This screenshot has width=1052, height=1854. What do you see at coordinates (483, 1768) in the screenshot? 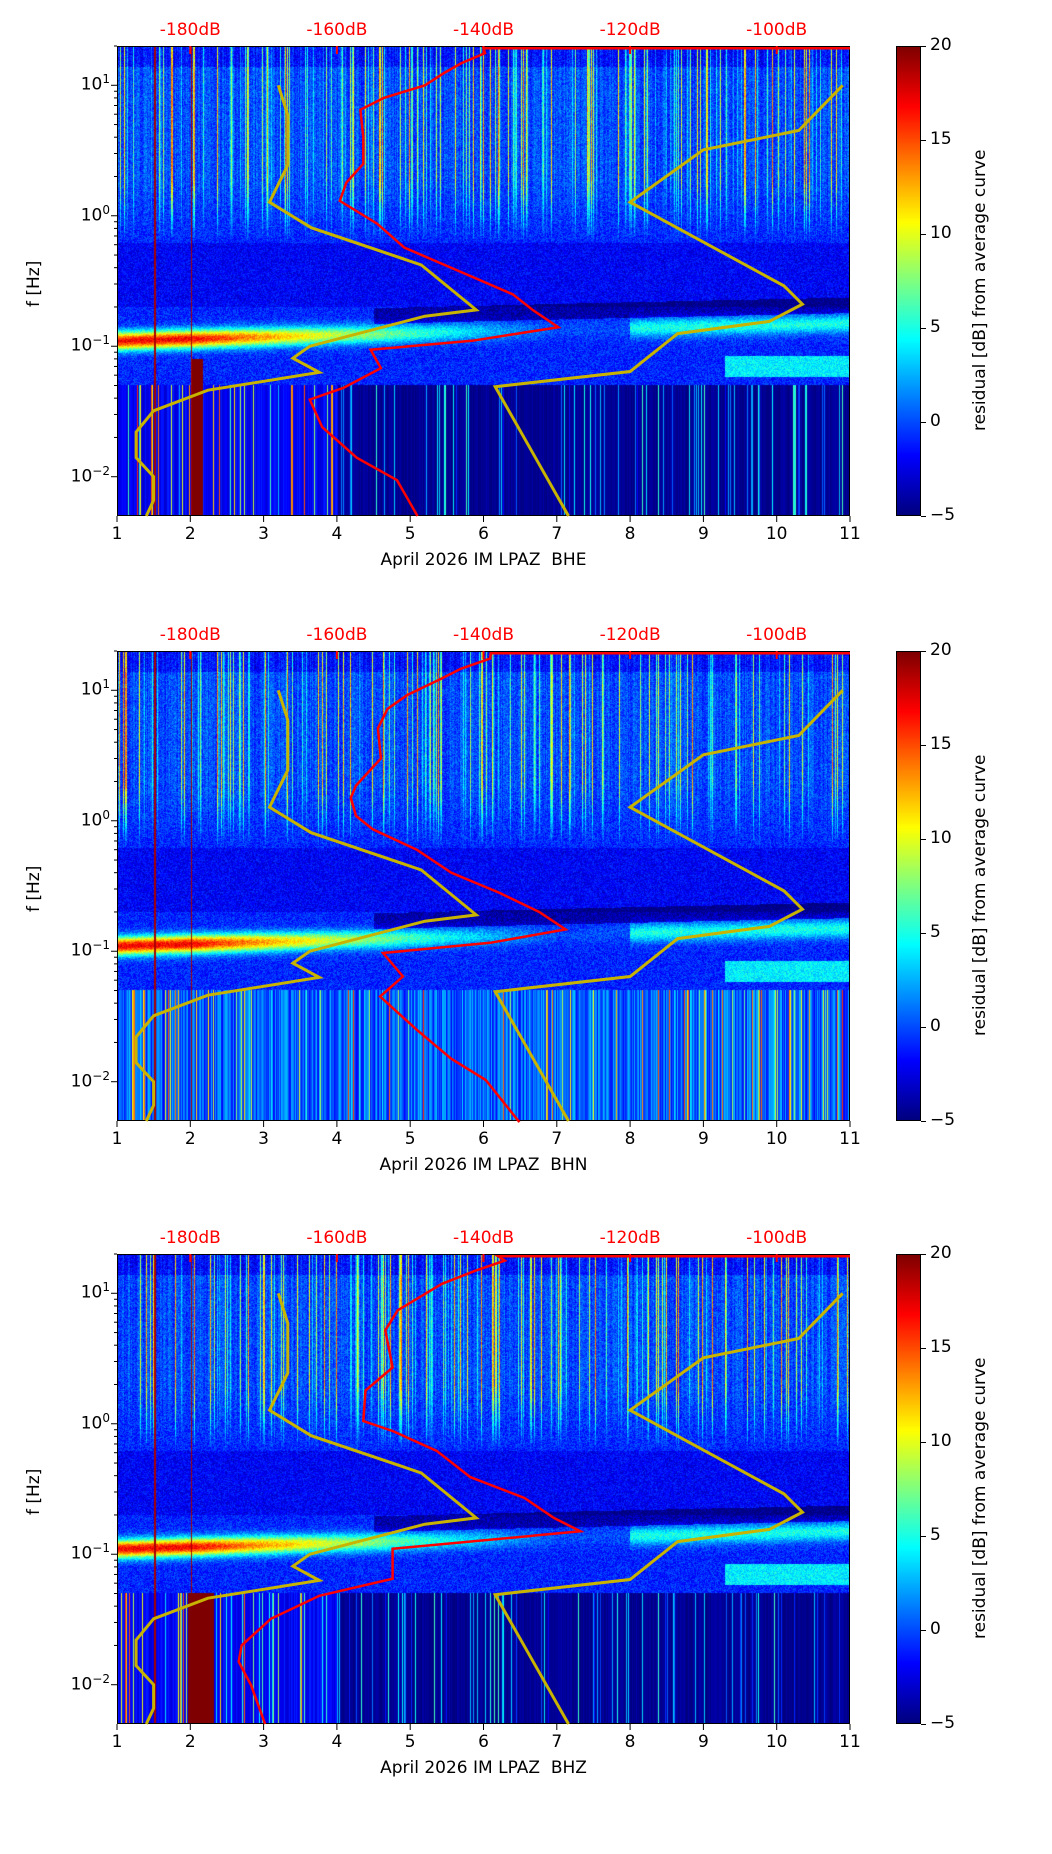
I see `x-axis-label: April 2026 IM LPAZ BHZ` at bounding box center [483, 1768].